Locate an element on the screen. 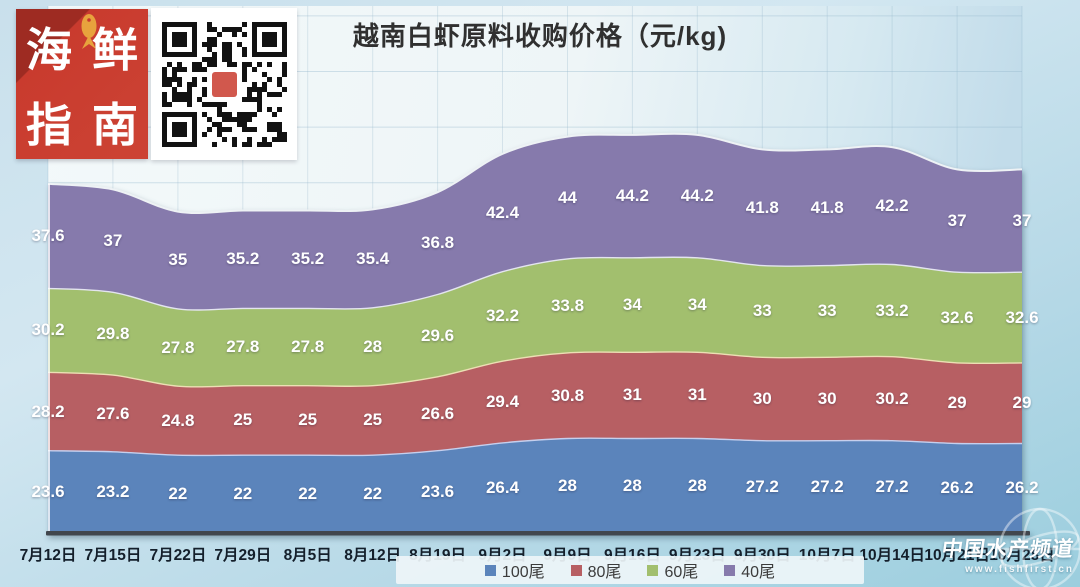 Image resolution: width=1080 pixels, height=587 pixels. x-axis-label: 10月28日 is located at coordinates (1022, 555).